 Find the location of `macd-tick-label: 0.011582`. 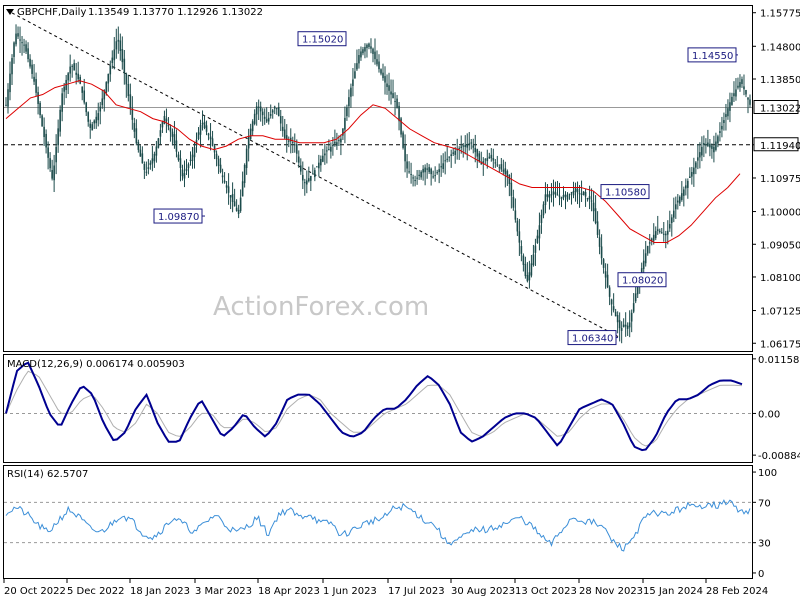

macd-tick-label: 0.011582 is located at coordinates (779, 360).